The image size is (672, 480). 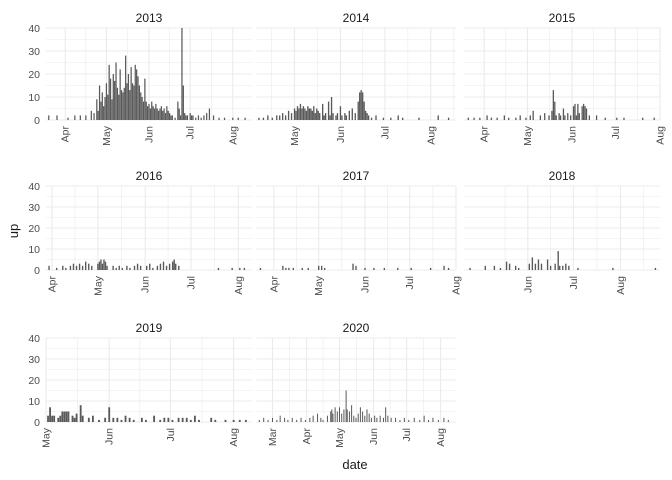 What do you see at coordinates (149, 176) in the screenshot?
I see `panel-title: 2016` at bounding box center [149, 176].